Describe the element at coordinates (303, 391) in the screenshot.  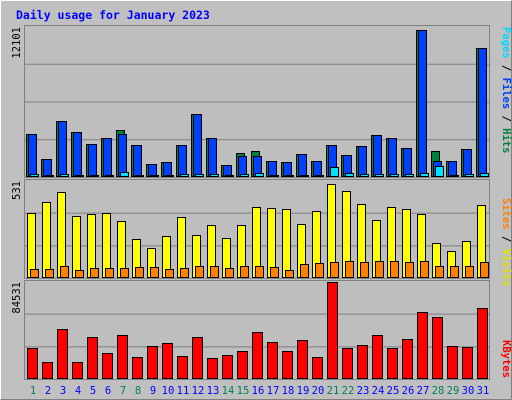
I see `x-label-day-19: 19` at that location.